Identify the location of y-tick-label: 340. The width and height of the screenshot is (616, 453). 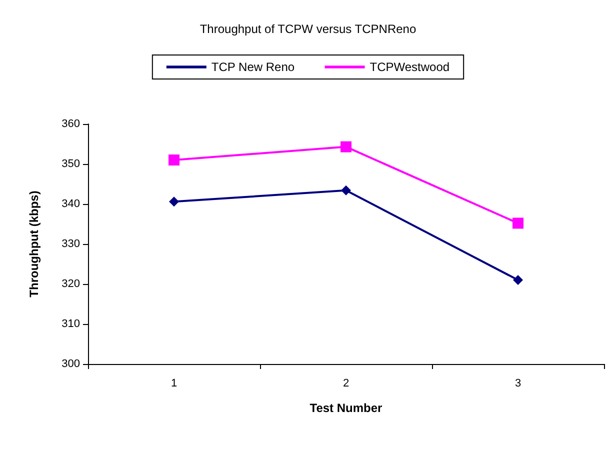
(71, 204).